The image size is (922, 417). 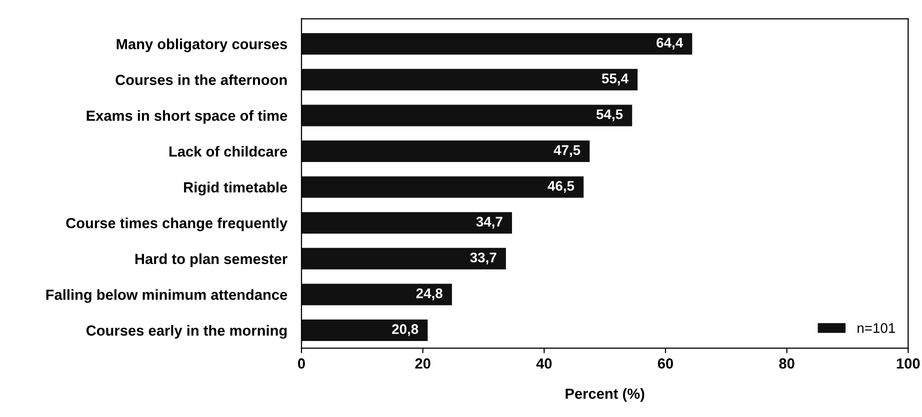 What do you see at coordinates (908, 363) in the screenshot?
I see `x-tick-label: 100` at bounding box center [908, 363].